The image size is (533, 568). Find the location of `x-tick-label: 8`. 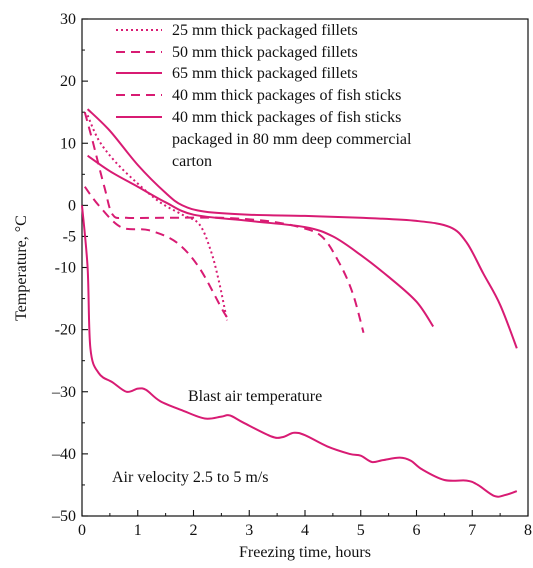

x-tick-label: 8 is located at coordinates (528, 530).